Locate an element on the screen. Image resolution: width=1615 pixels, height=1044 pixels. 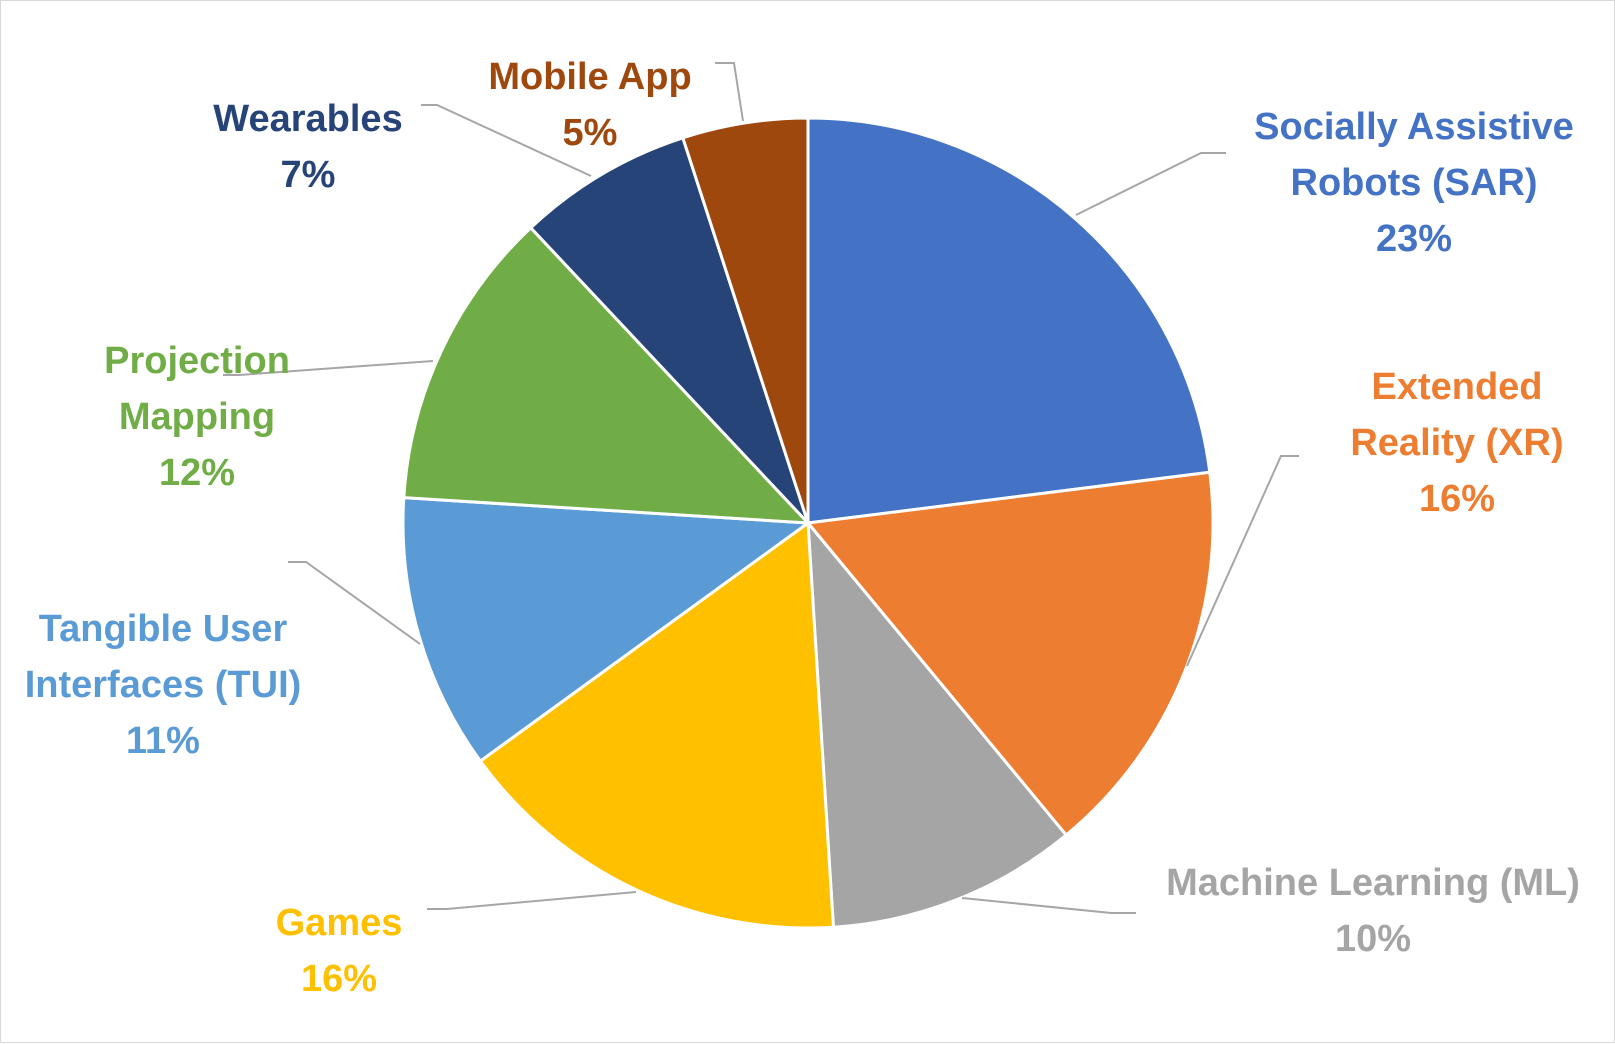
data-label-category: Projection is located at coordinates (197, 361).